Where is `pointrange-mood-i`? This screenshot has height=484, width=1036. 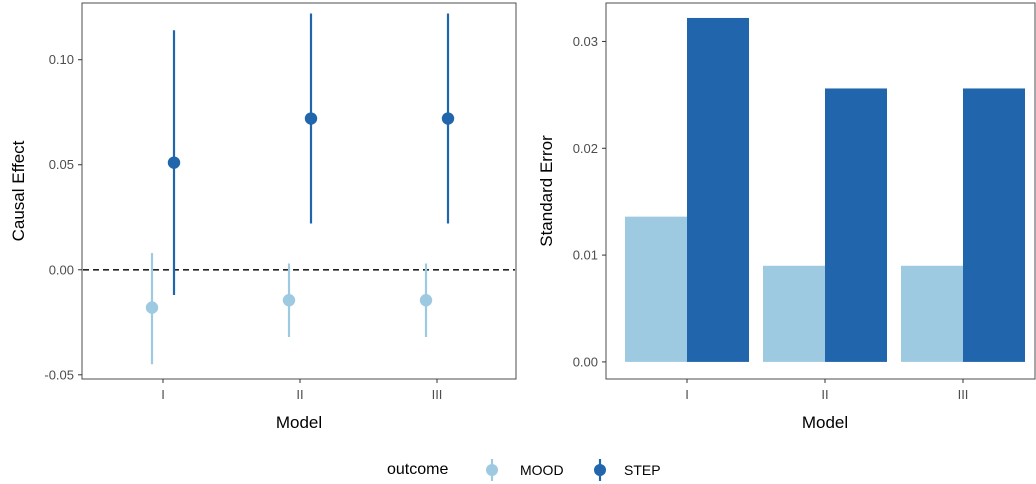
pointrange-mood-i is located at coordinates (152, 308).